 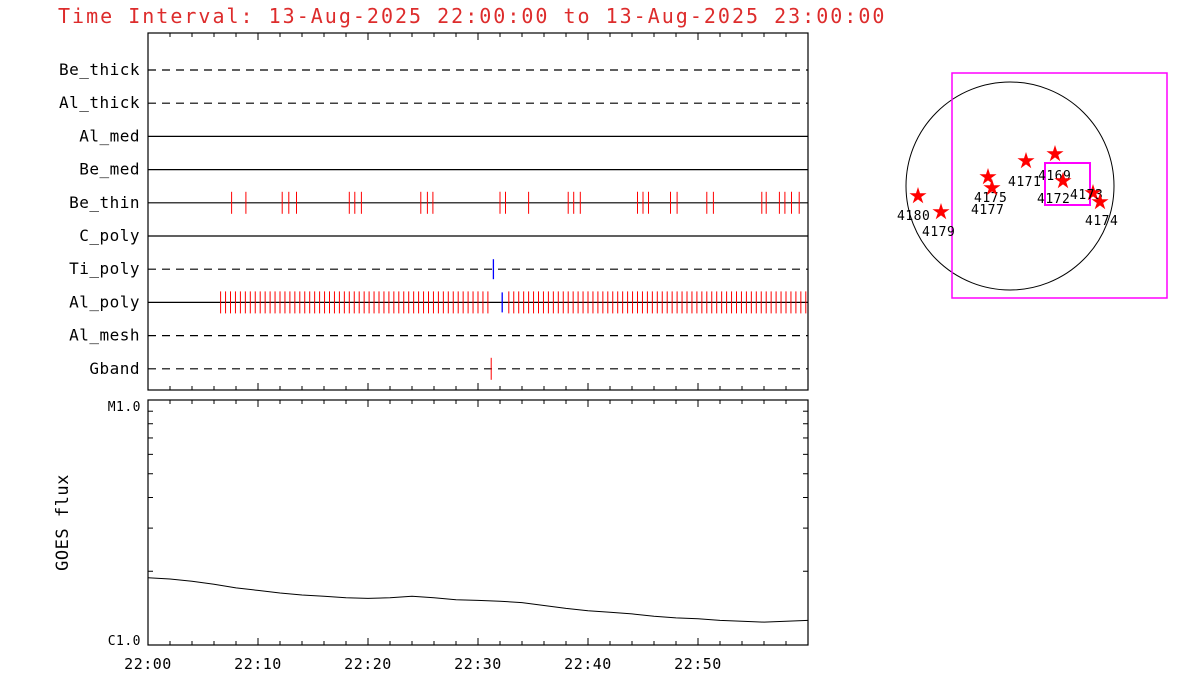 I want to click on x-tick-label: 22:50, so click(x=698, y=664).